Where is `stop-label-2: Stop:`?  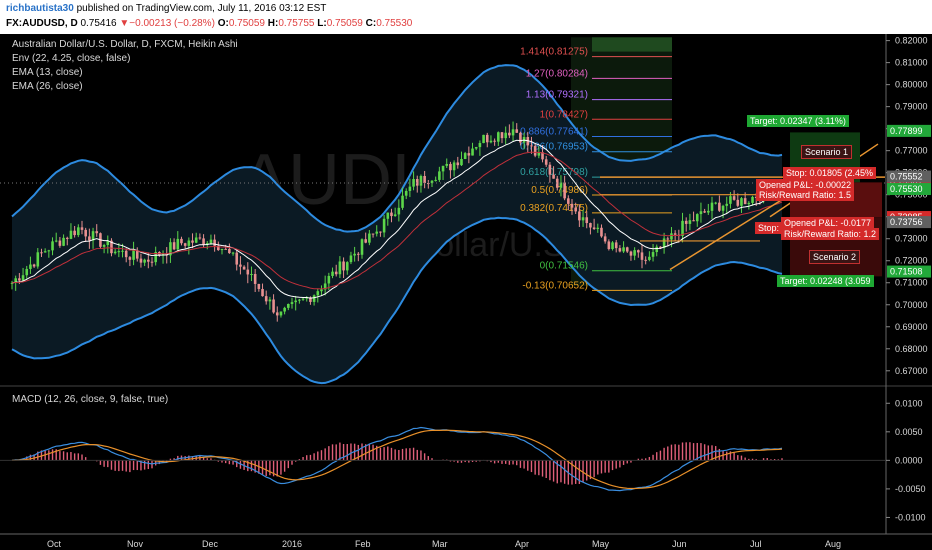 stop-label-2: Stop: is located at coordinates (769, 228).